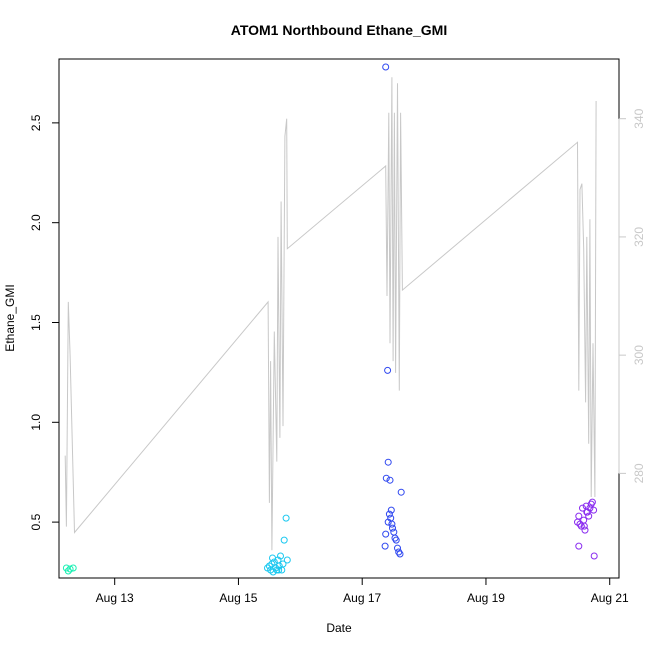 Image resolution: width=650 pixels, height=650 pixels. What do you see at coordinates (10, 317) in the screenshot?
I see `y-axis-label: Ethane_GMI` at bounding box center [10, 317].